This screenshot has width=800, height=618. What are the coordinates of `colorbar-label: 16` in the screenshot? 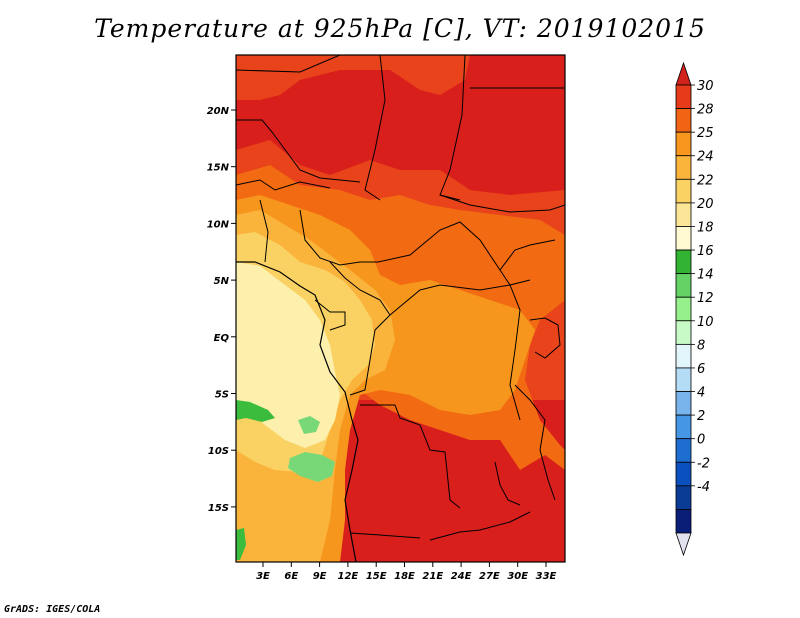 It's located at (705, 251).